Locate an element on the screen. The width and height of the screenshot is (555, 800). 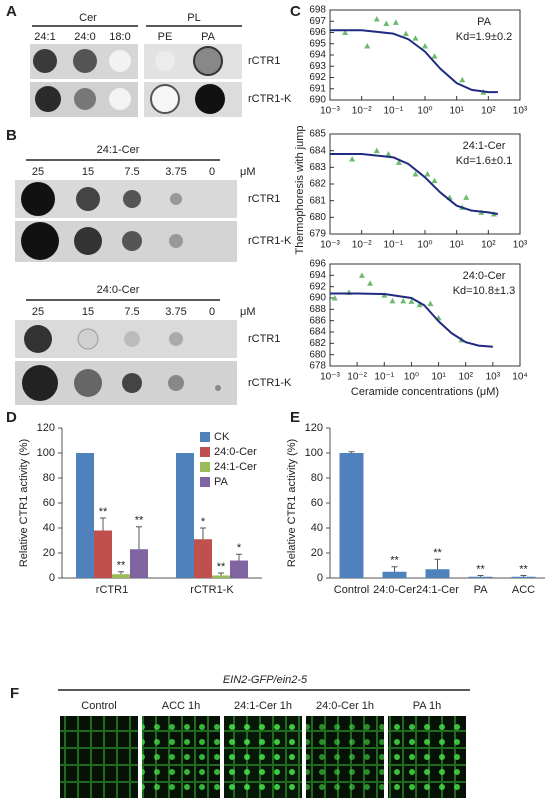
y-tick-label: 0 is located at coordinates (52, 578).